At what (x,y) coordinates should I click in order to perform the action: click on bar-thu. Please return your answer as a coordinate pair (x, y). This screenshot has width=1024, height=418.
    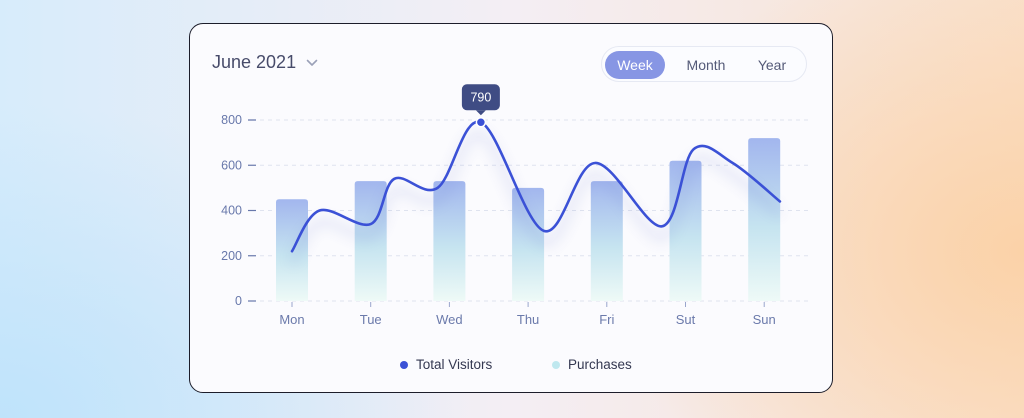
    Looking at the image, I should click on (528, 244).